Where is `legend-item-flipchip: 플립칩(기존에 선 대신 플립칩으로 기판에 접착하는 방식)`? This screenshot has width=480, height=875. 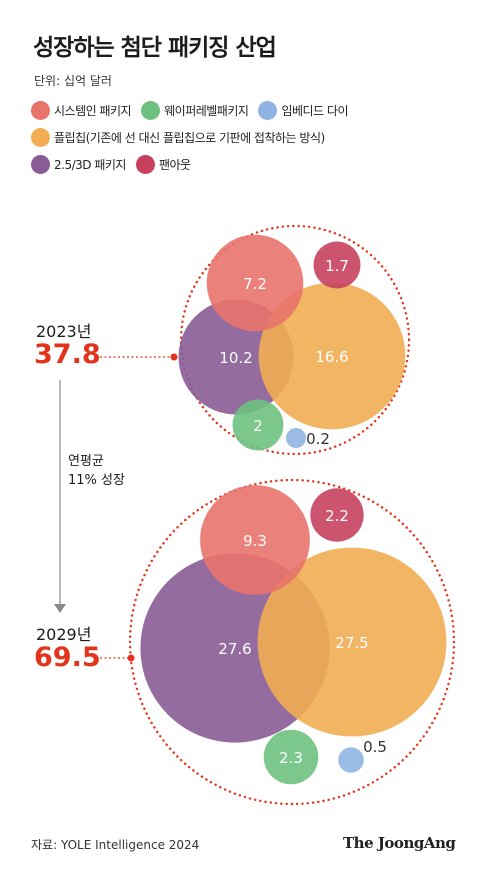
legend-item-flipchip: 플립칩(기존에 선 대신 플립칩으로 기판에 접착하는 방식) is located at coordinates (178, 137).